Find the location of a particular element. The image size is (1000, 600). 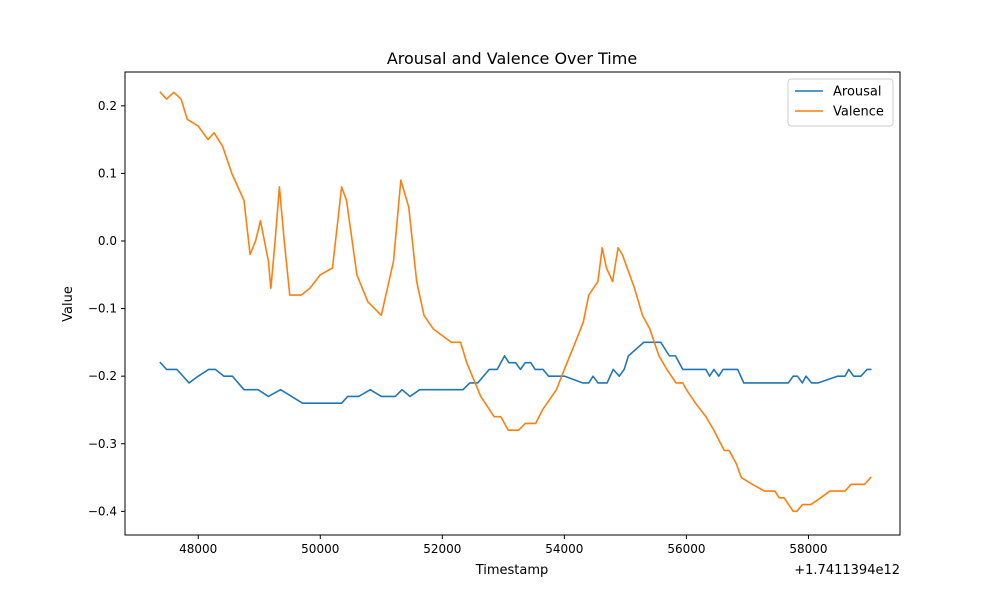

legend-label-arousal: Arousal is located at coordinates (857, 92).